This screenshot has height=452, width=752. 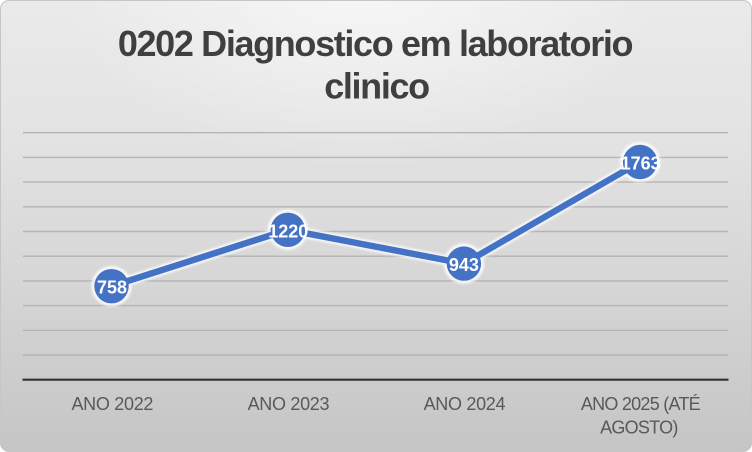 I want to click on svg-text: clinico, so click(x=376, y=85).